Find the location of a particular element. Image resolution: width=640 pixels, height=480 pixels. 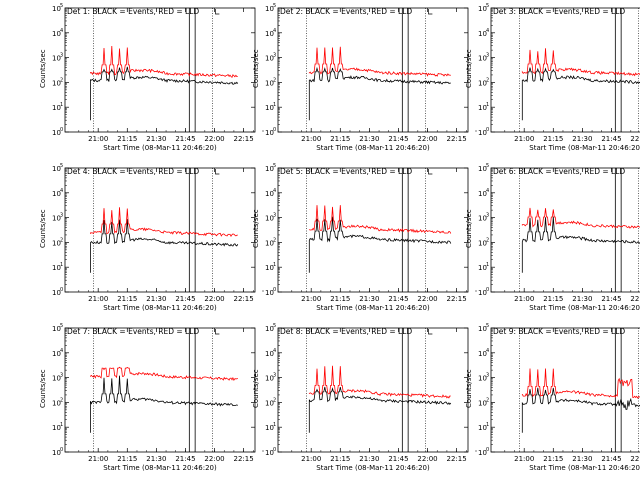

y-tick-exponent: 4 is located at coordinates (487, 191).